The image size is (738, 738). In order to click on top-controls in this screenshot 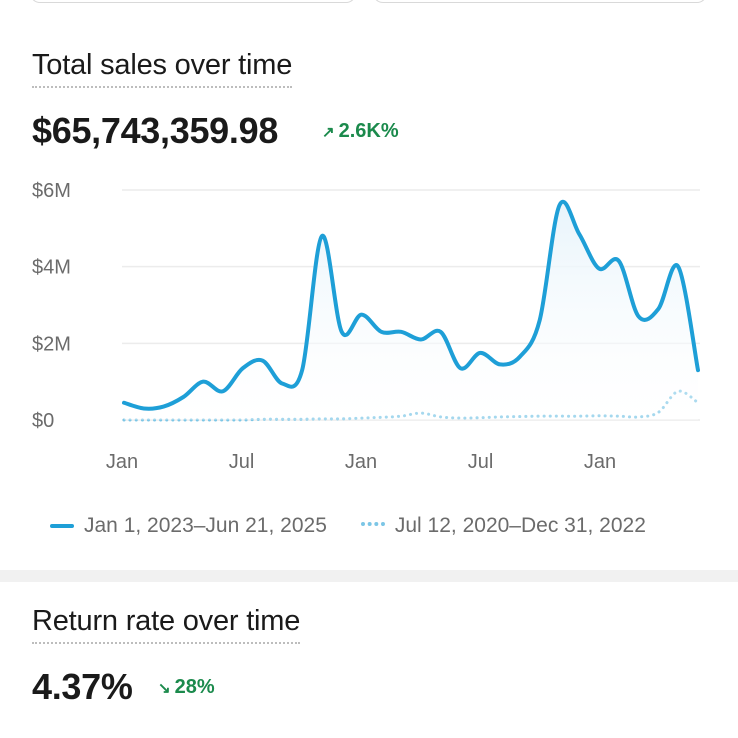, I will do `click(369, 3)`.